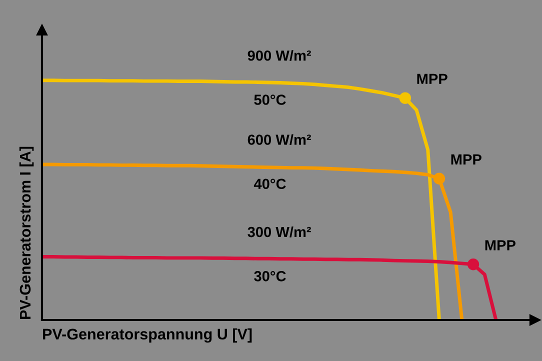  Describe the element at coordinates (270, 276) in the screenshot. I see `annotation: 30°C` at that location.